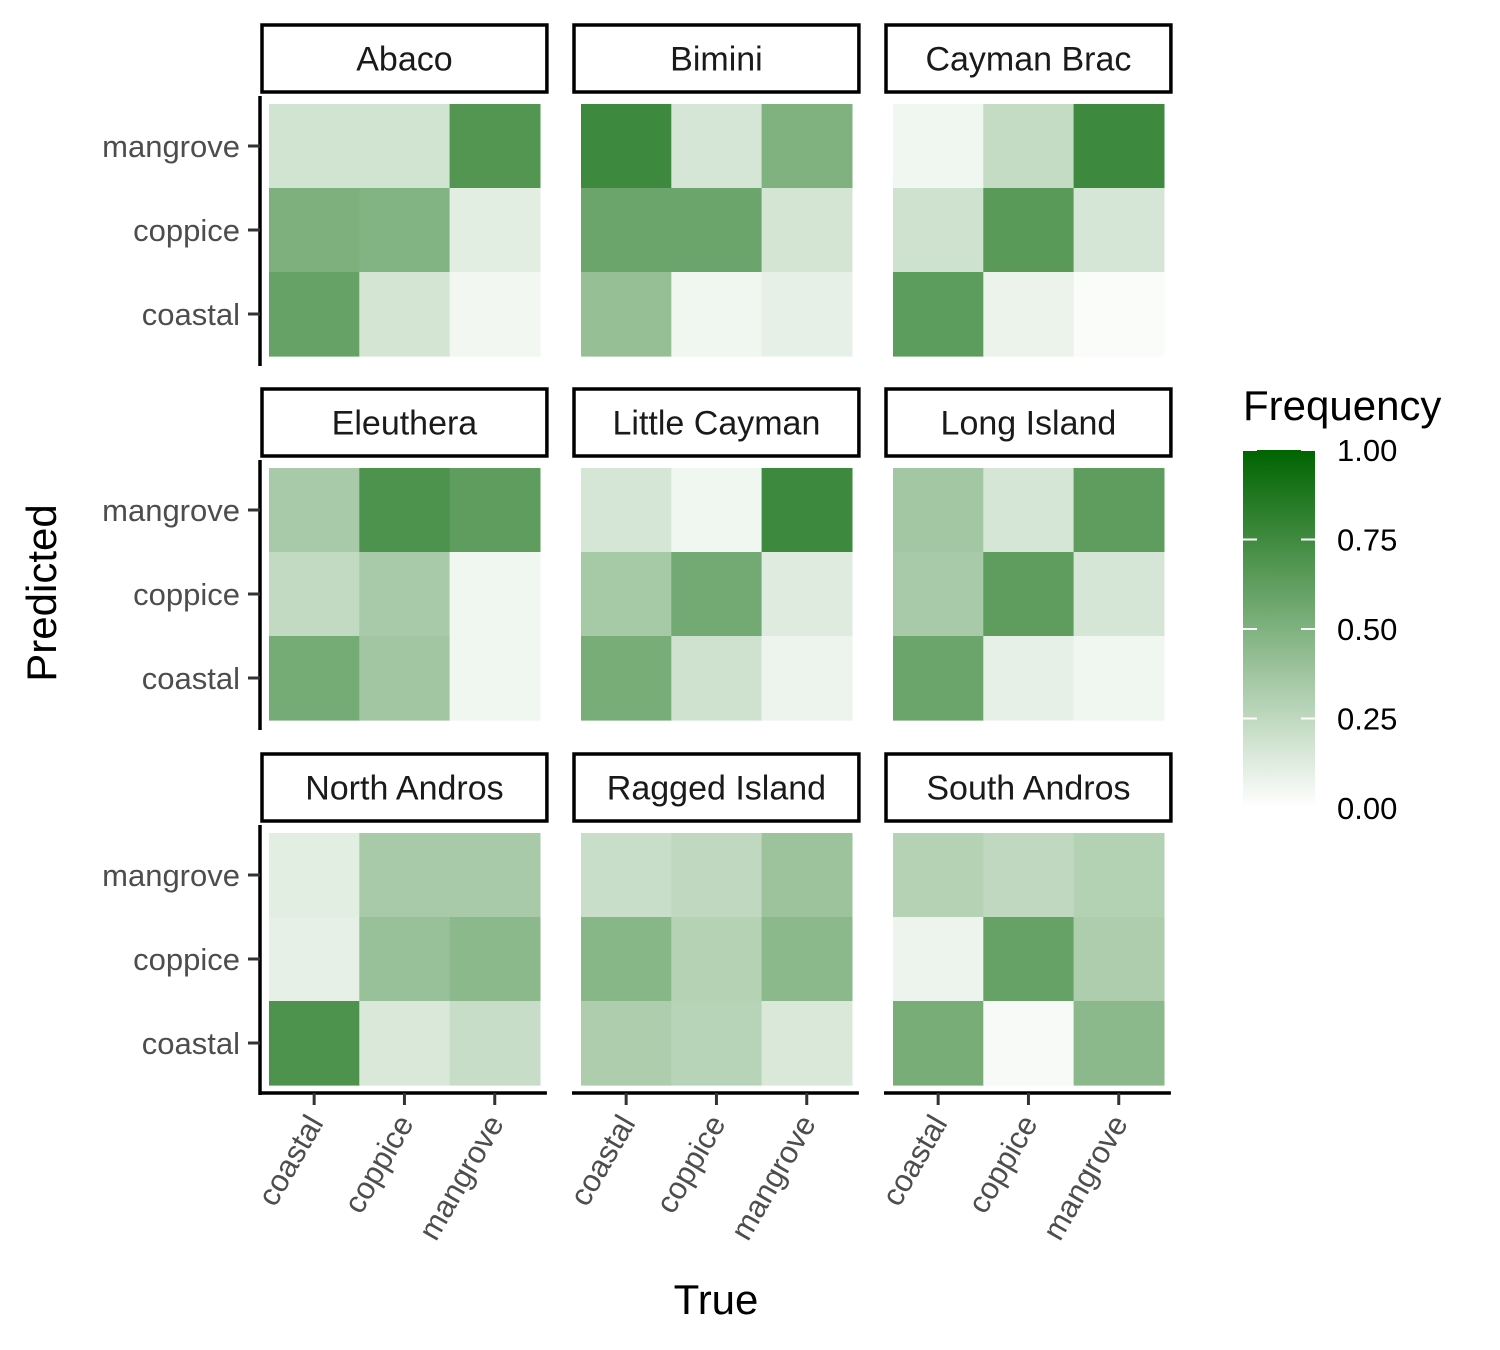 This screenshot has width=1500, height=1350. I want to click on color-legend: Frequency 0.00 0.25 0.50 0.75 1.00, so click(1342, 604).